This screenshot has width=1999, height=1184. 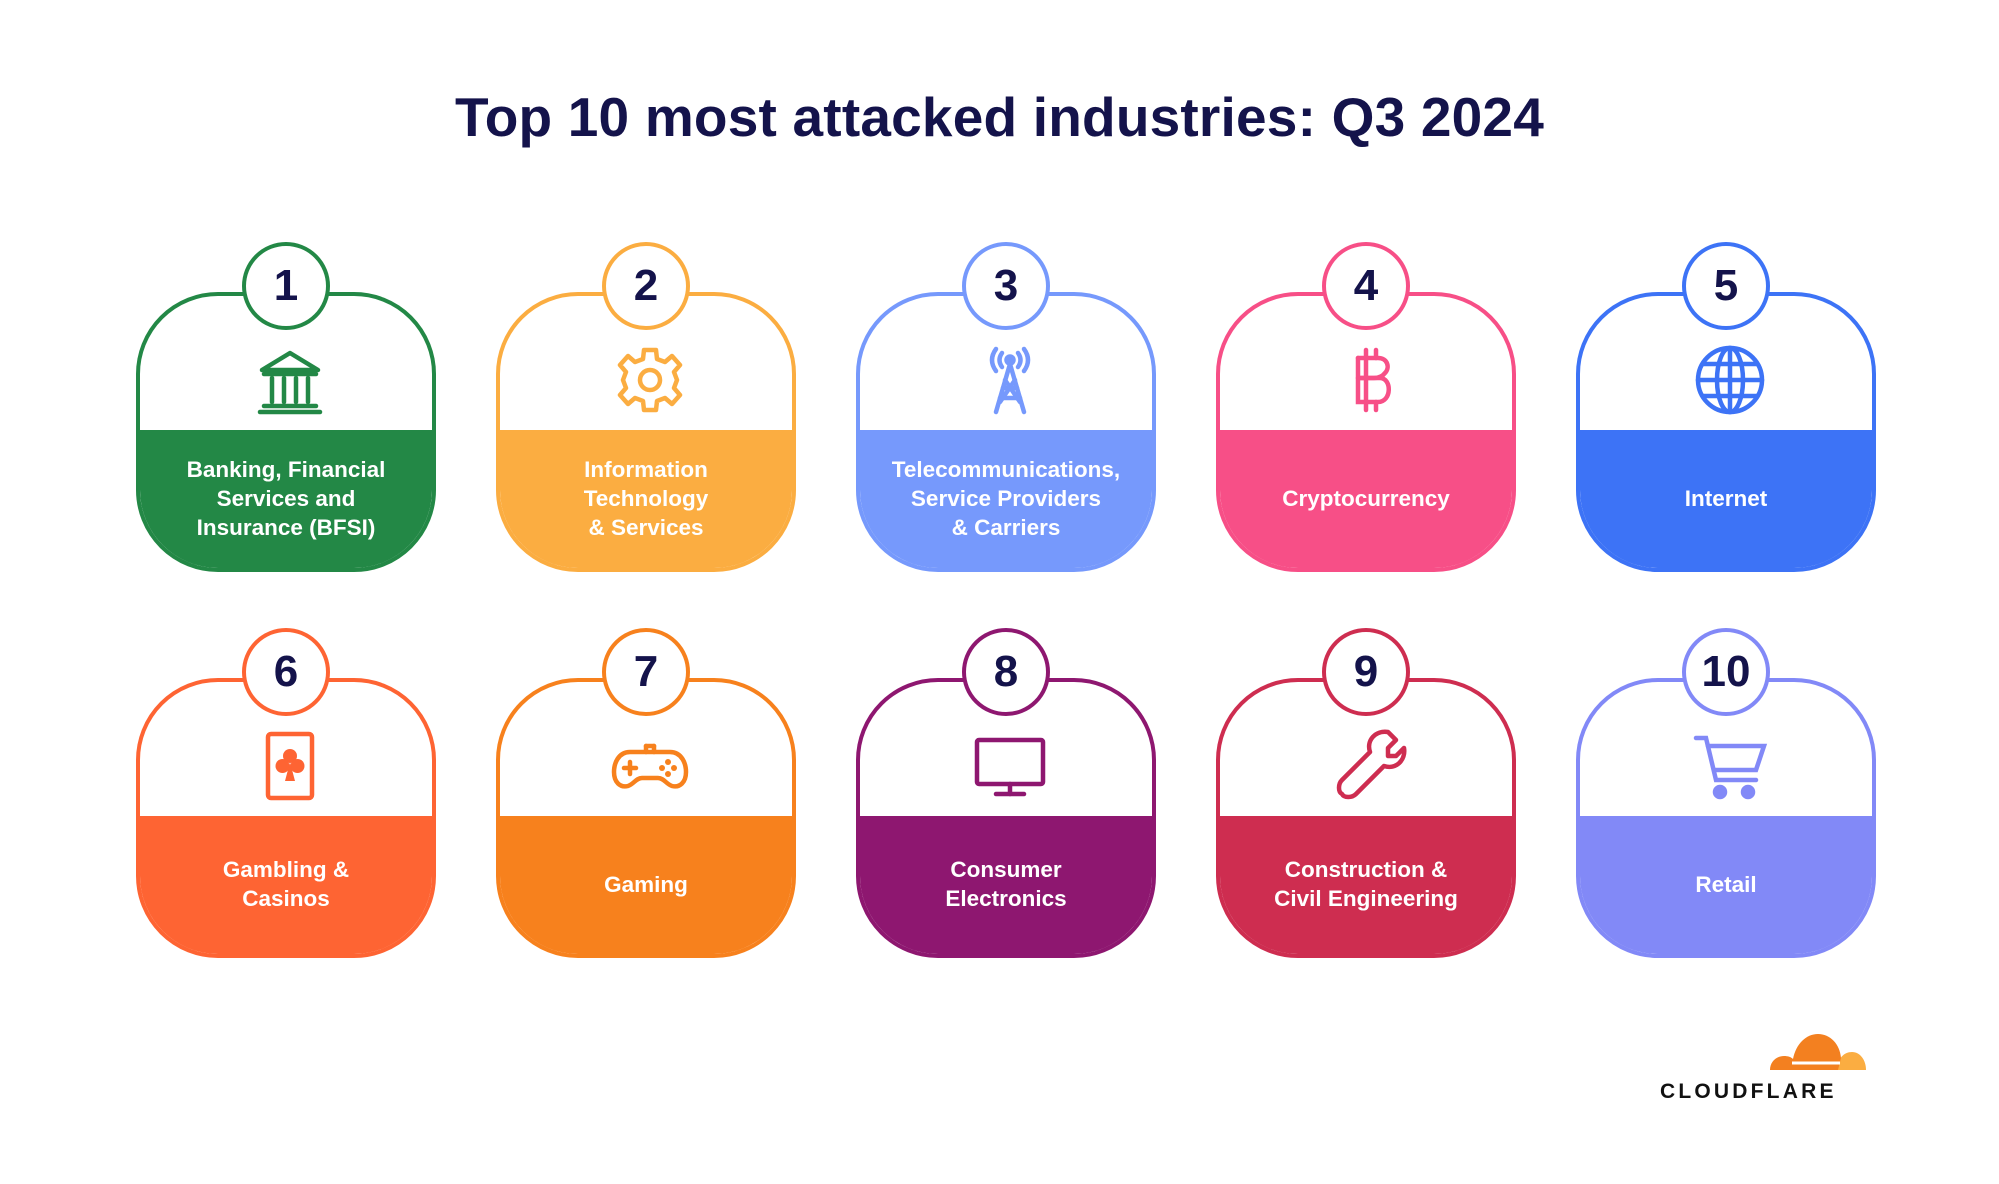 What do you see at coordinates (646, 432) in the screenshot?
I see `industry-card-2: Information Technology & Services` at bounding box center [646, 432].